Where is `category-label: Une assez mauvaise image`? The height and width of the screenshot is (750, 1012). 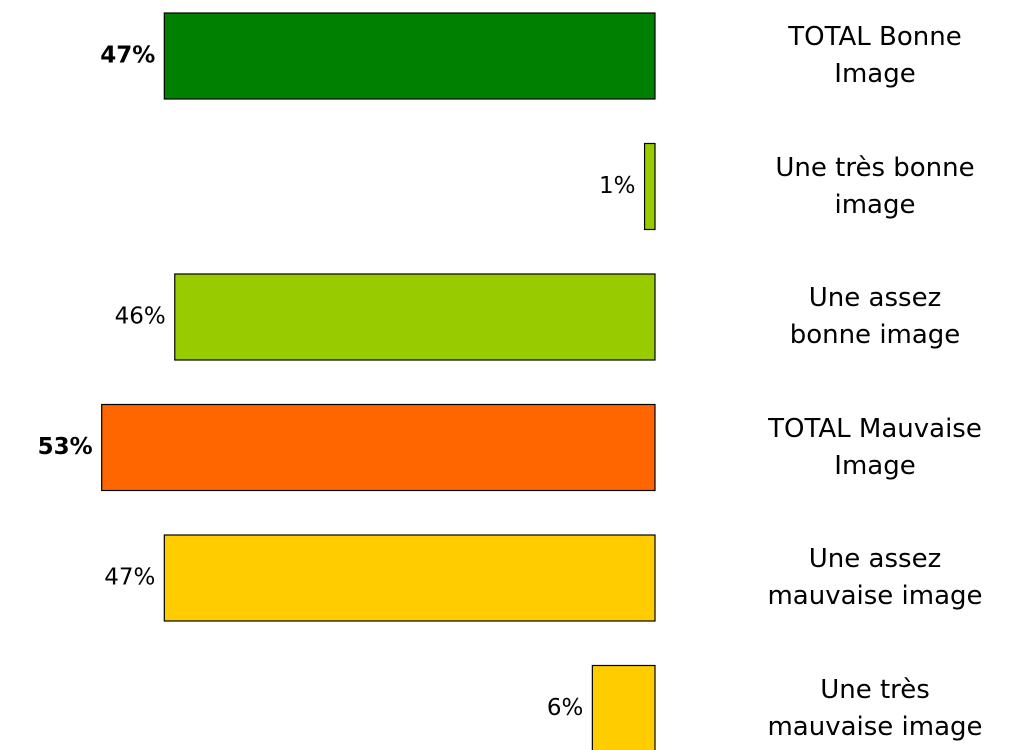
category-label: Une assez mauvaise image is located at coordinates (875, 577).